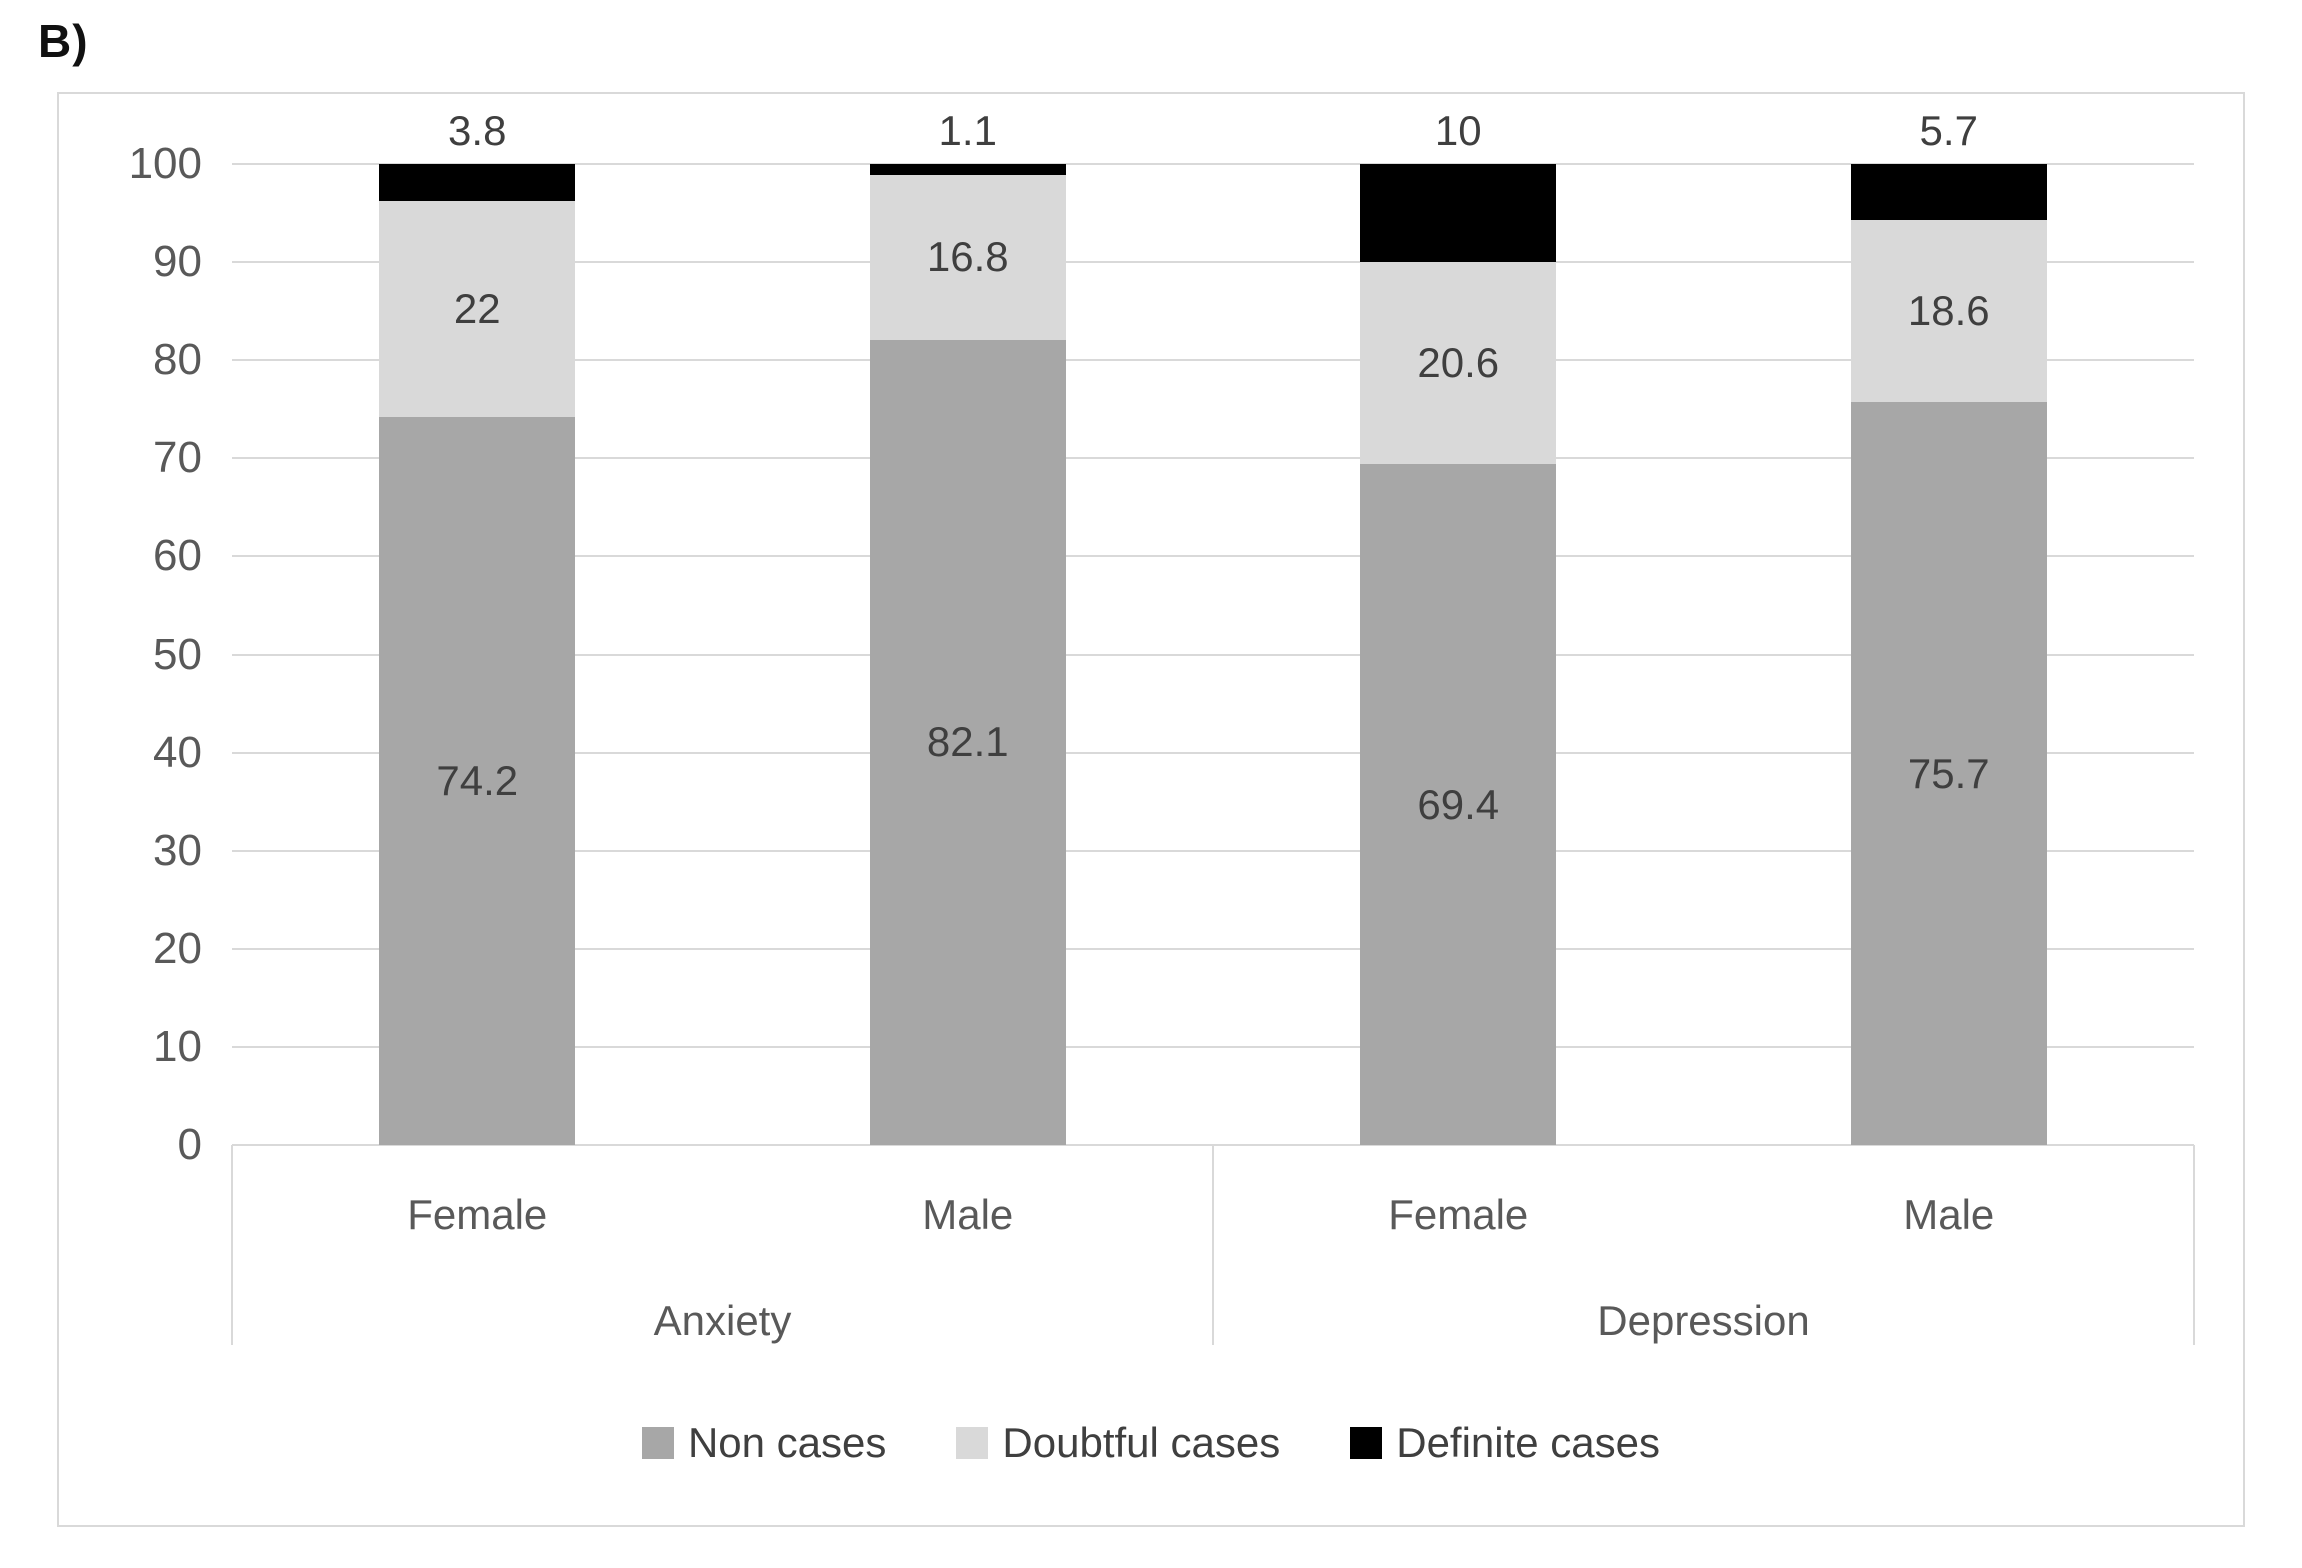  Describe the element at coordinates (177, 752) in the screenshot. I see `y-tick-label-40: 40` at that location.